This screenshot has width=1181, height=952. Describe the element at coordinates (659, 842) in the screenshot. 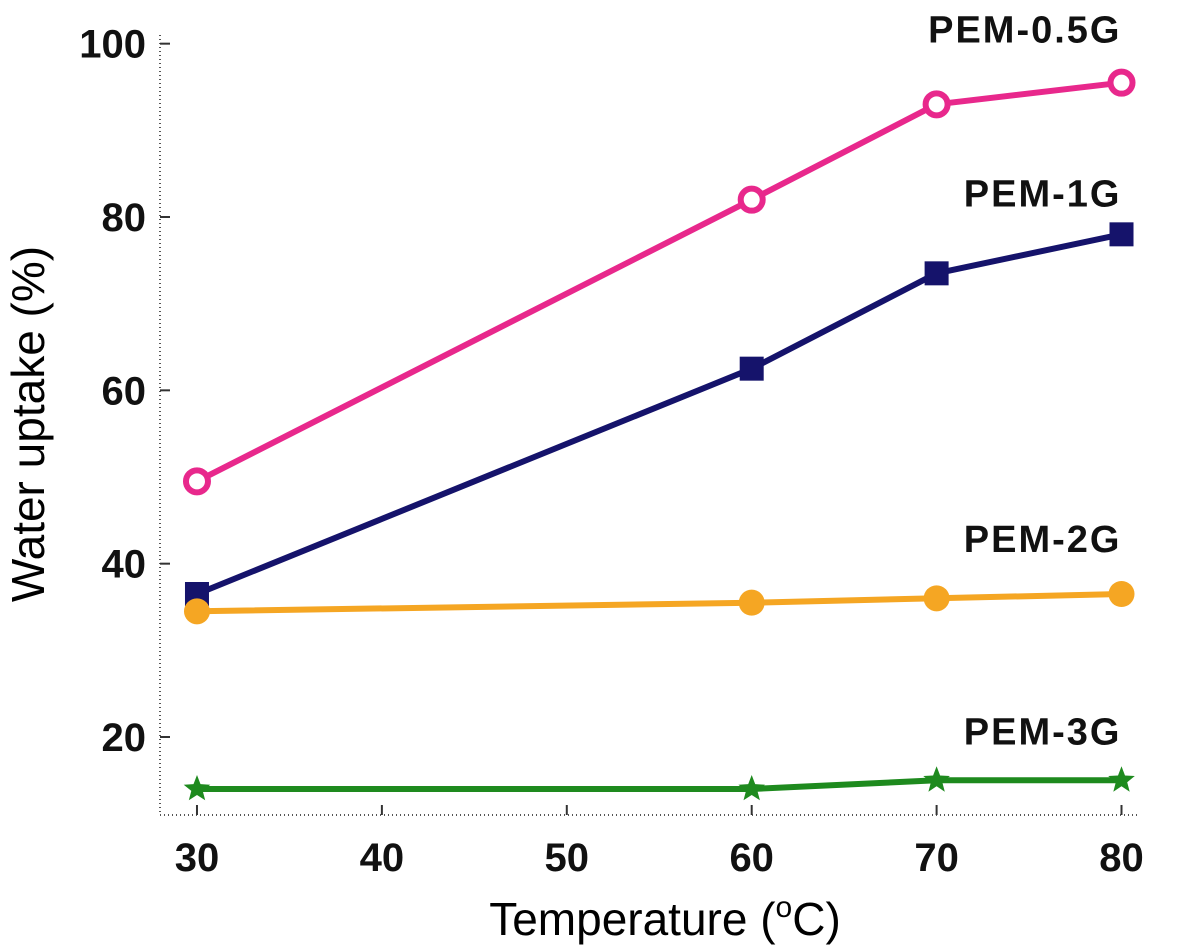

I see `x-ticks: 30 40 50 60 70 80` at that location.